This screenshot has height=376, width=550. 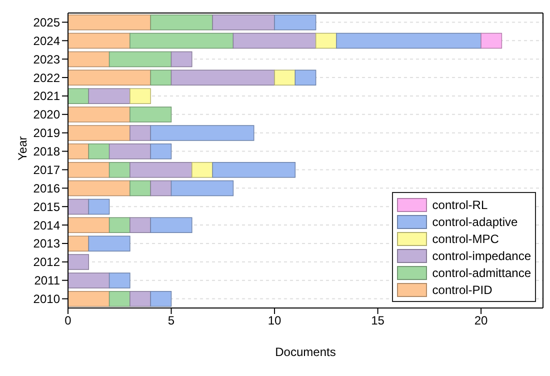 What do you see at coordinates (46, 299) in the screenshot?
I see `y-tick-label: 2010` at bounding box center [46, 299].